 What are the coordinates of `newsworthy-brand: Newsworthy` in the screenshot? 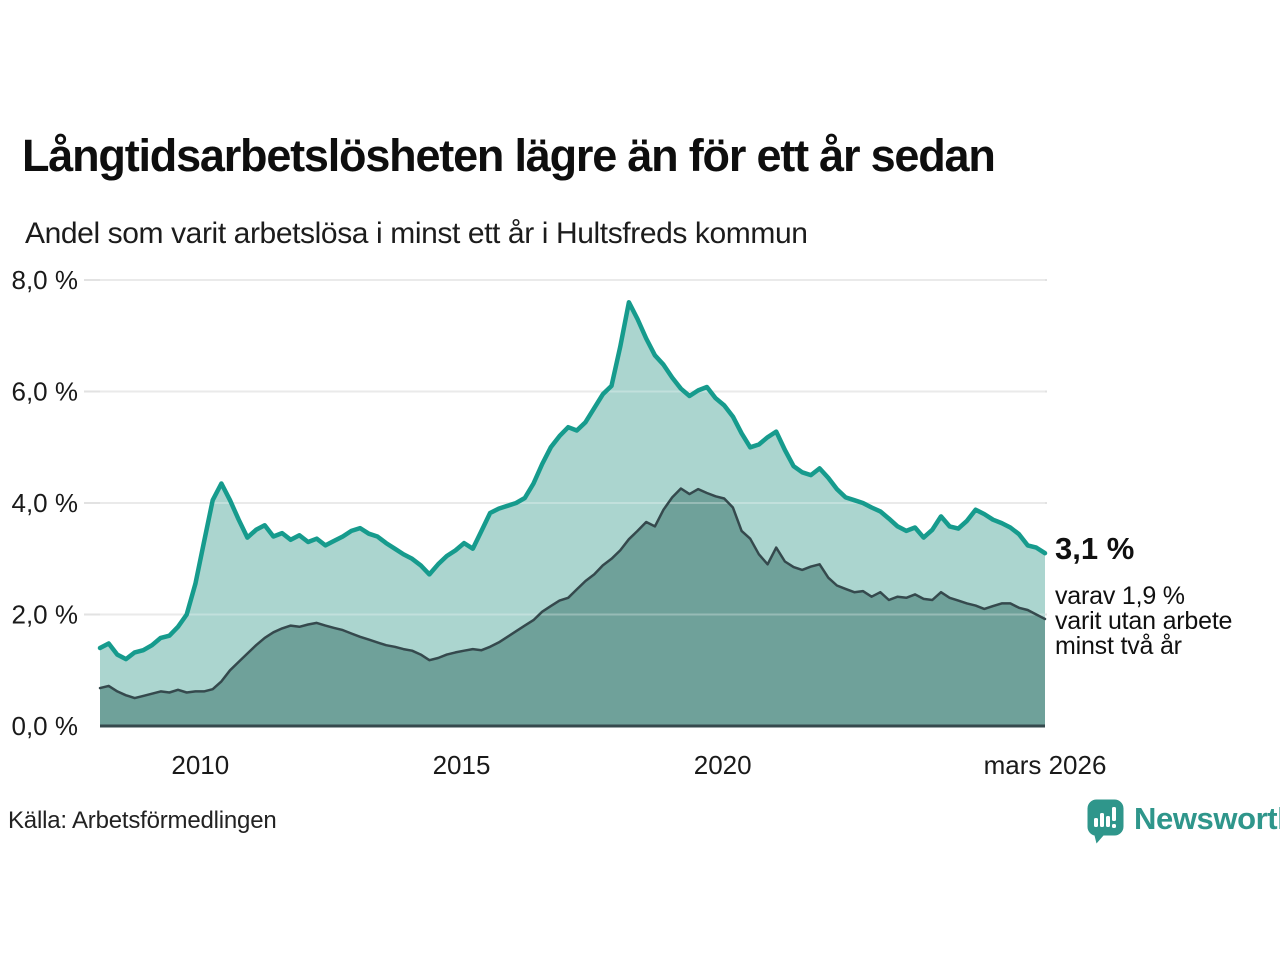 It's located at (1183, 821).